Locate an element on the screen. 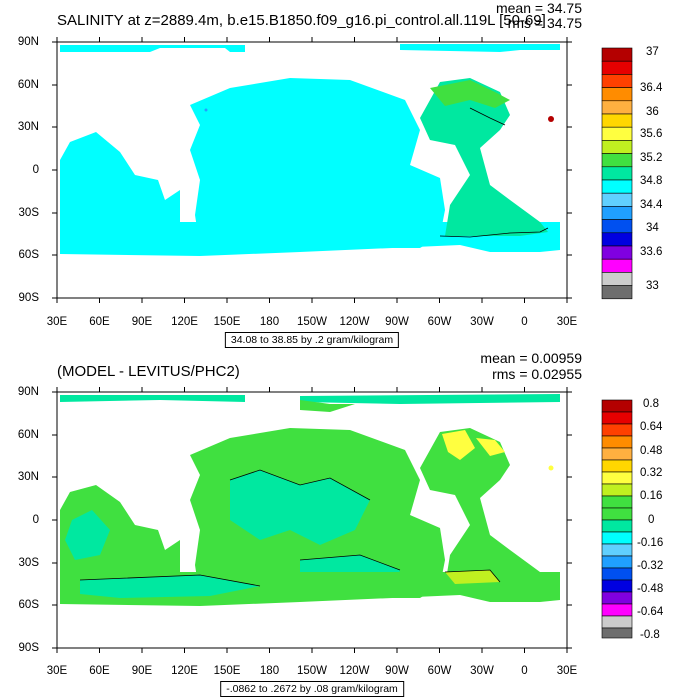  panel2-rms: rms = 0.02955 is located at coordinates (537, 374).